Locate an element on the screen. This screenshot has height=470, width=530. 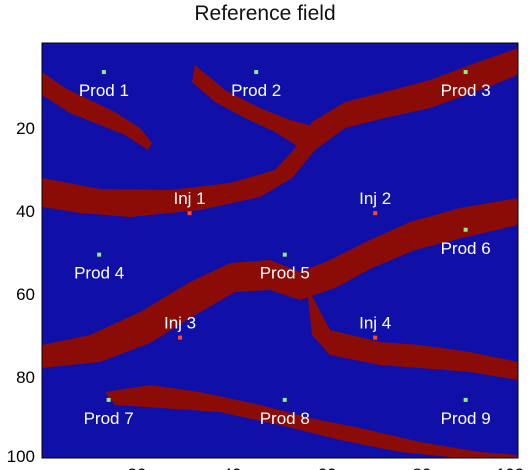
well-label: Prod 3 is located at coordinates (466, 90).